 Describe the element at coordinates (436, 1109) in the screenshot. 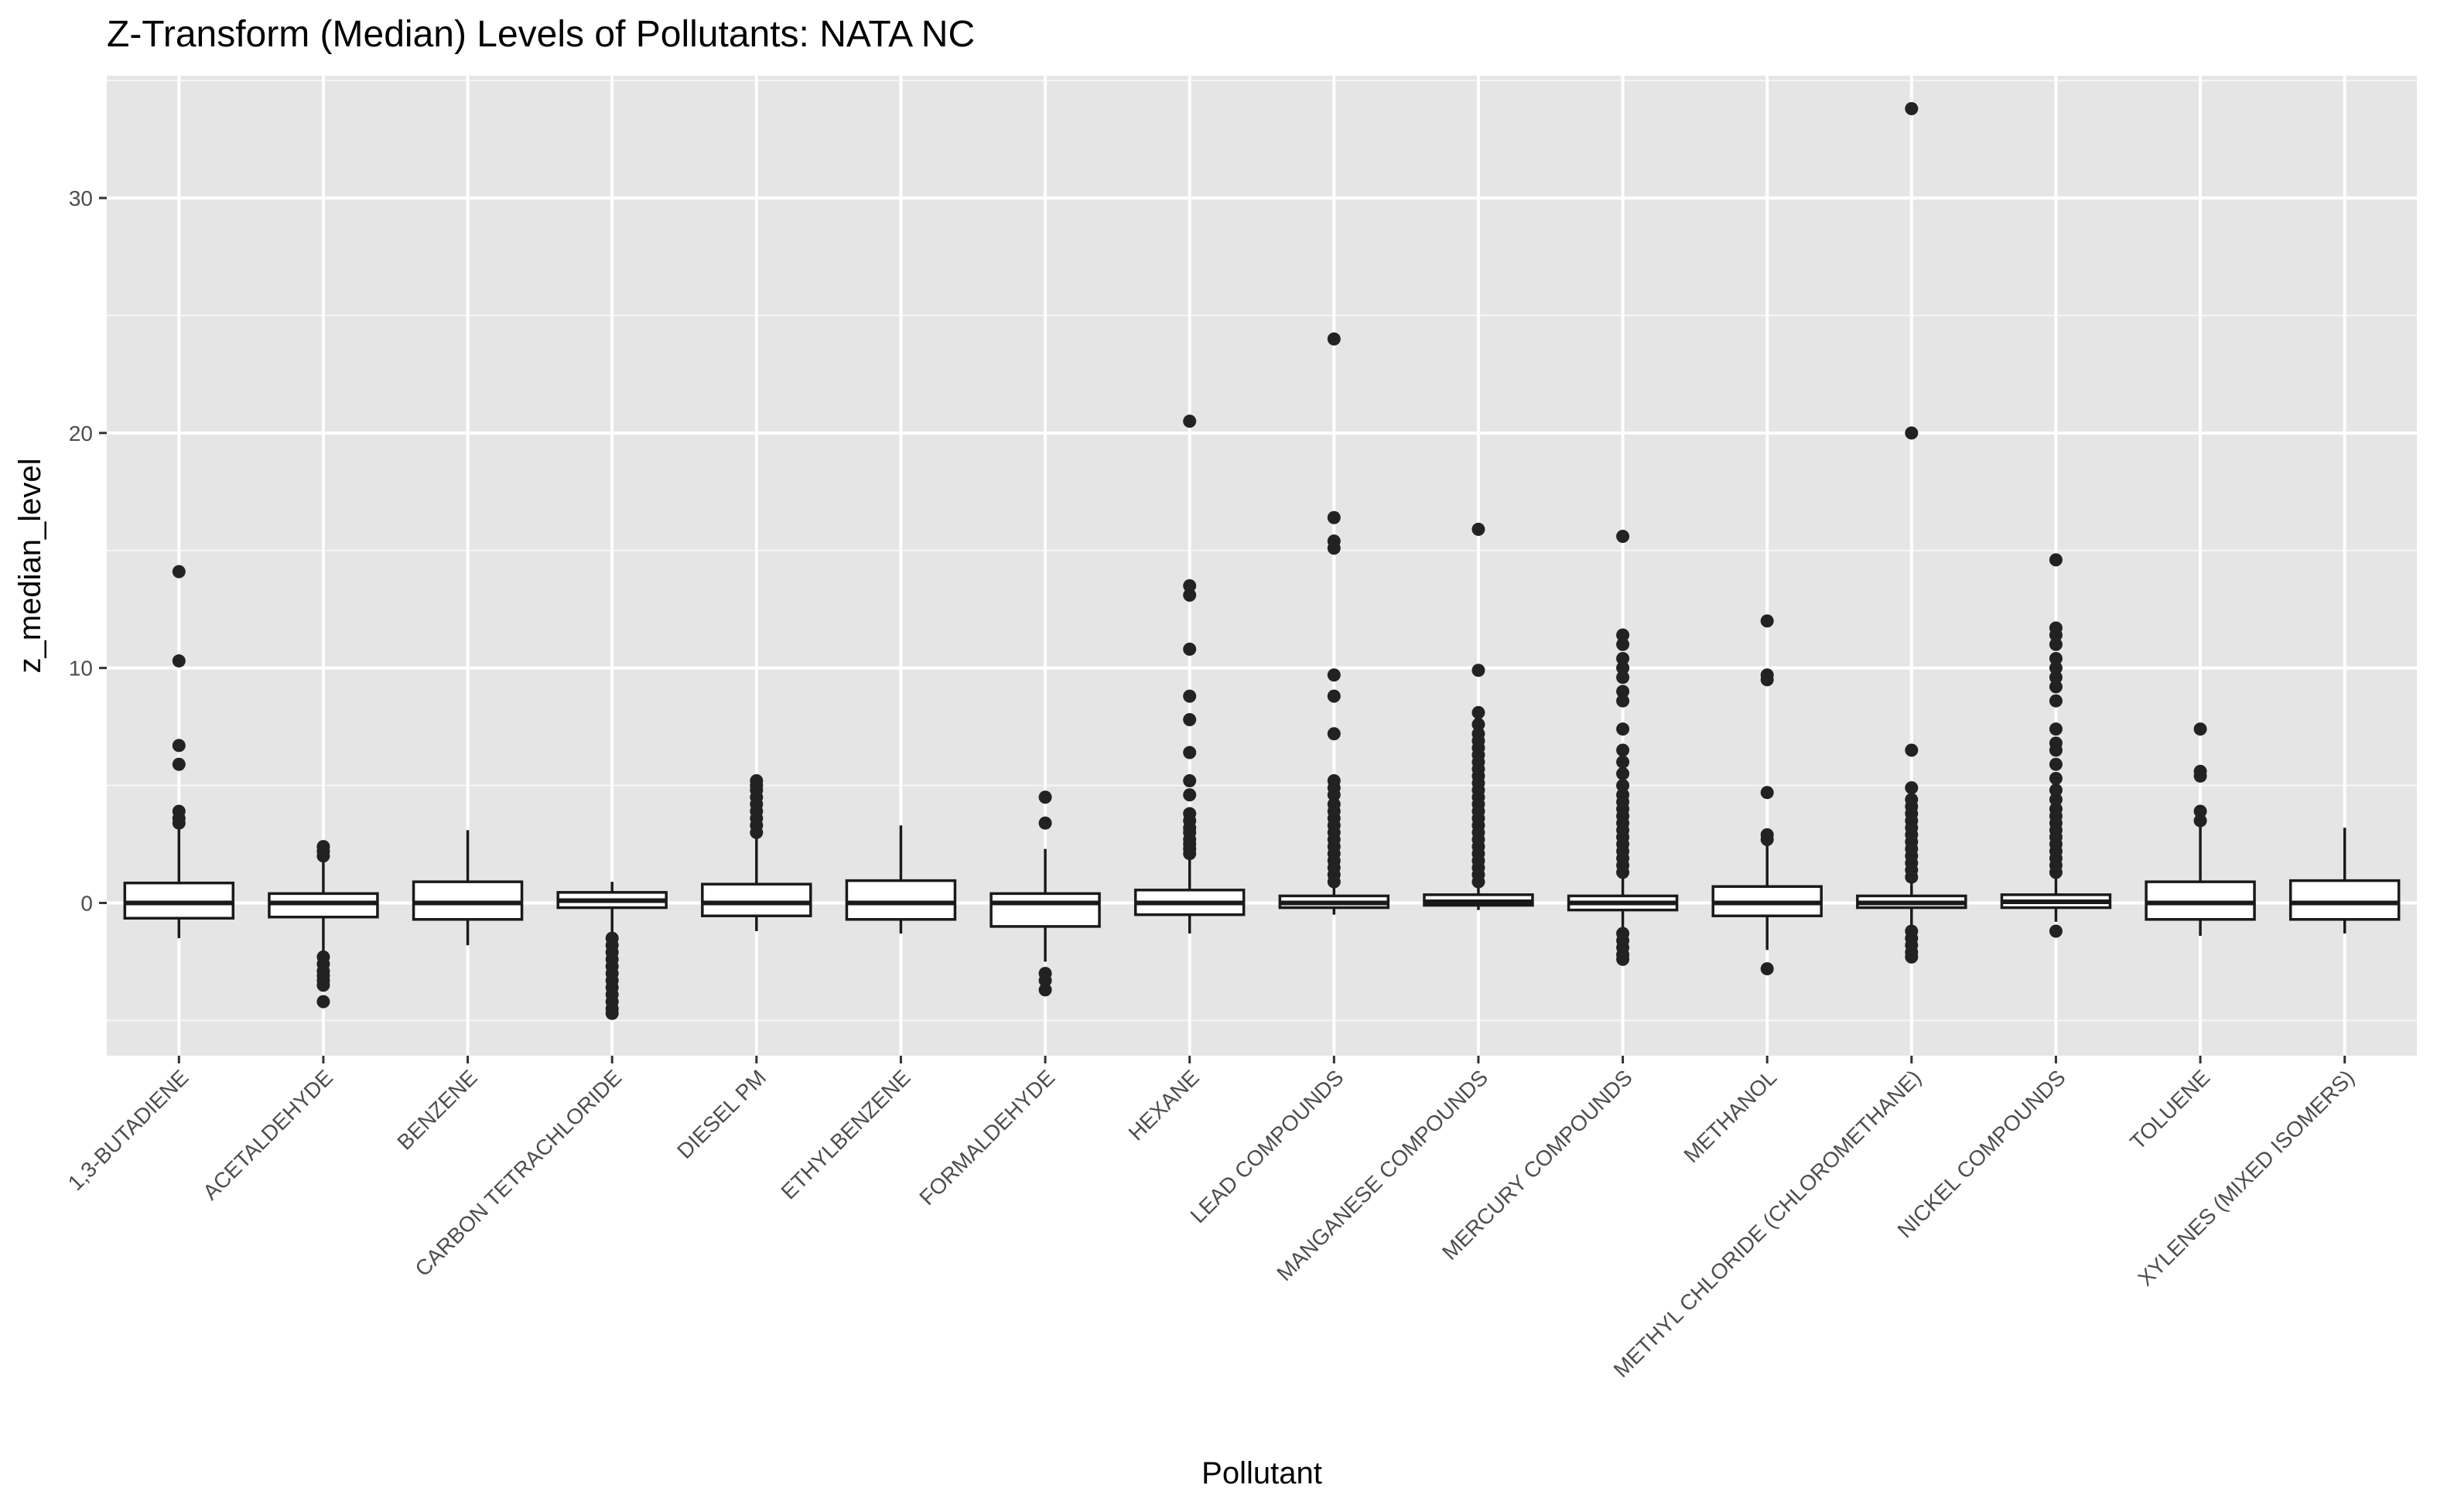

I see `x-tick-label: BENZENE` at that location.